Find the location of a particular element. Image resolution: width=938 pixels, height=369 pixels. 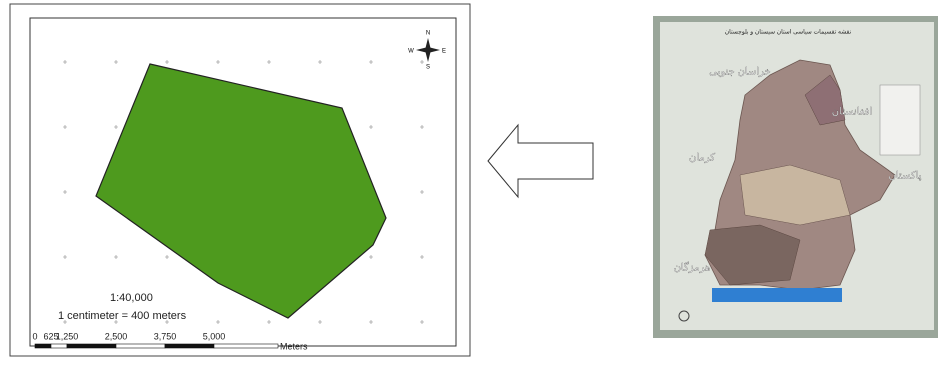

compass-s: S is located at coordinates (428, 68).